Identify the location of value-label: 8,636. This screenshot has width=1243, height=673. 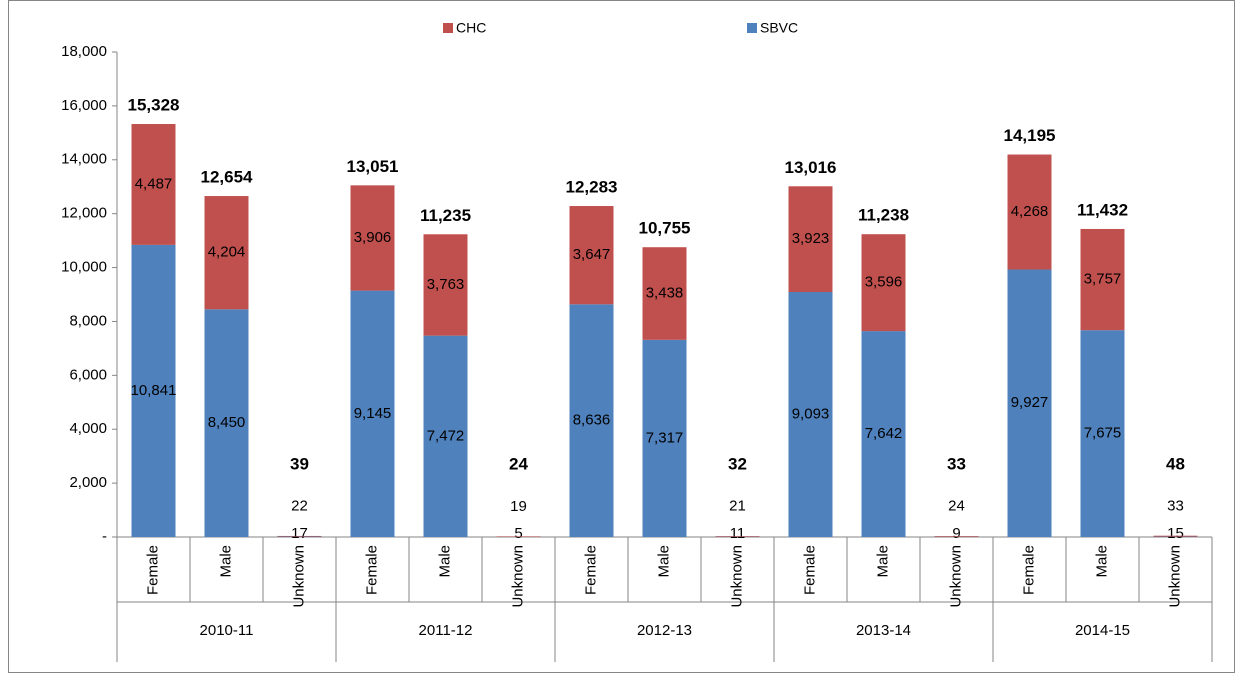
(592, 420).